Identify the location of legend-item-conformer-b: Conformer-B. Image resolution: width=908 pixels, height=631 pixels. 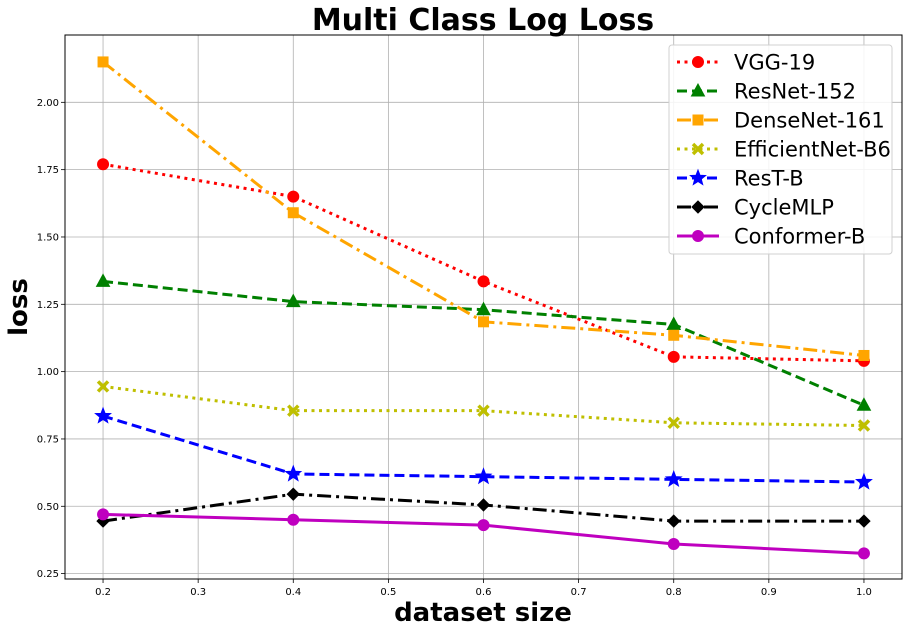
(771, 237).